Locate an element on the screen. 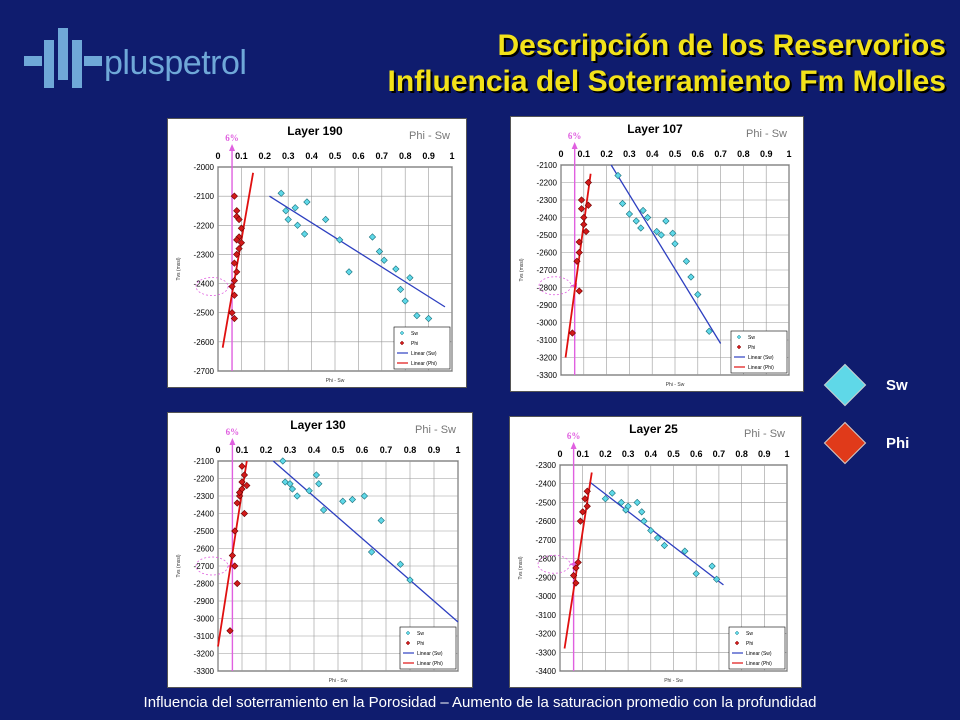 This screenshot has width=960, height=720. key-sw: Sw is located at coordinates (865, 385).